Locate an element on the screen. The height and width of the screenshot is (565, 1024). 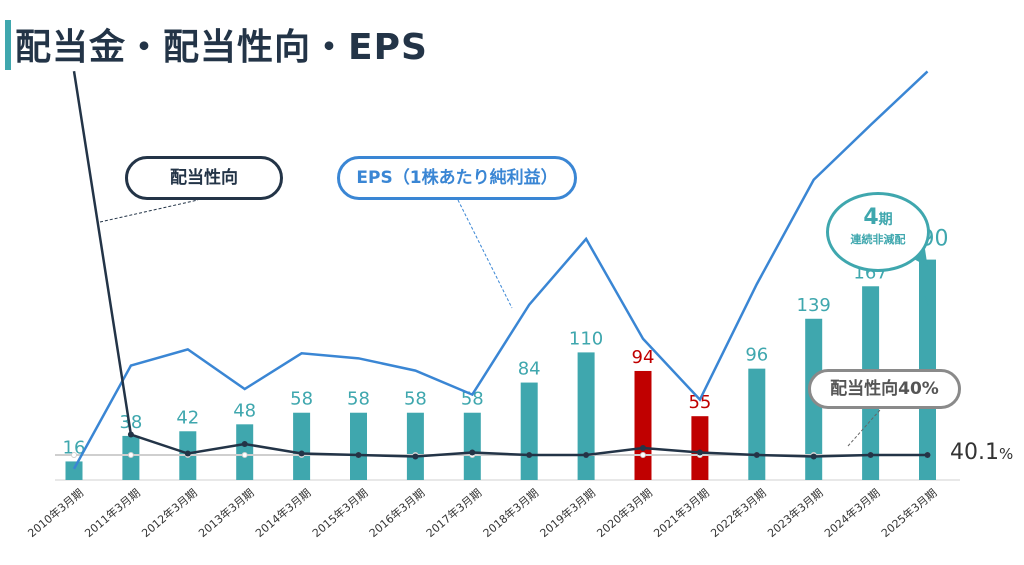
latest-payout-ratio-unit: % is located at coordinates (1006, 454).